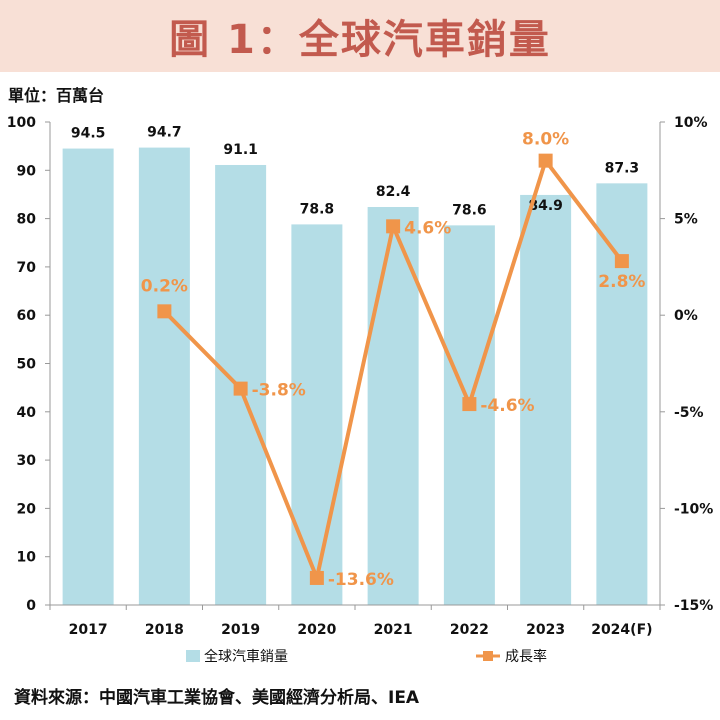  Describe the element at coordinates (27, 316) in the screenshot. I see `y-tick-label: 60` at that location.